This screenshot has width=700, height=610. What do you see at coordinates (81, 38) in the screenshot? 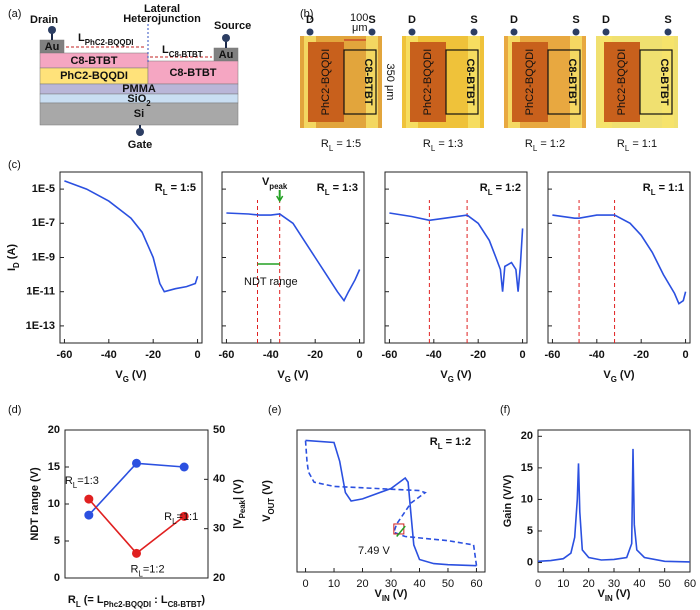
I see `text-part: L` at bounding box center [81, 38].